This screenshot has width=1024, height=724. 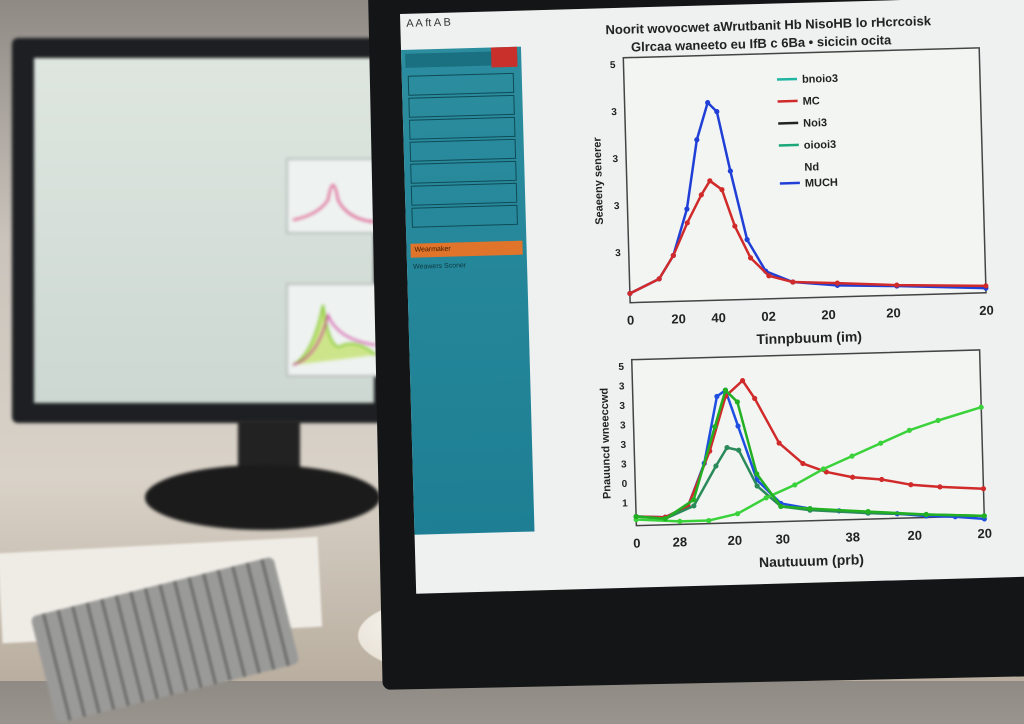 What do you see at coordinates (815, 123) in the screenshot?
I see `legend-entry: Noi3` at bounding box center [815, 123].